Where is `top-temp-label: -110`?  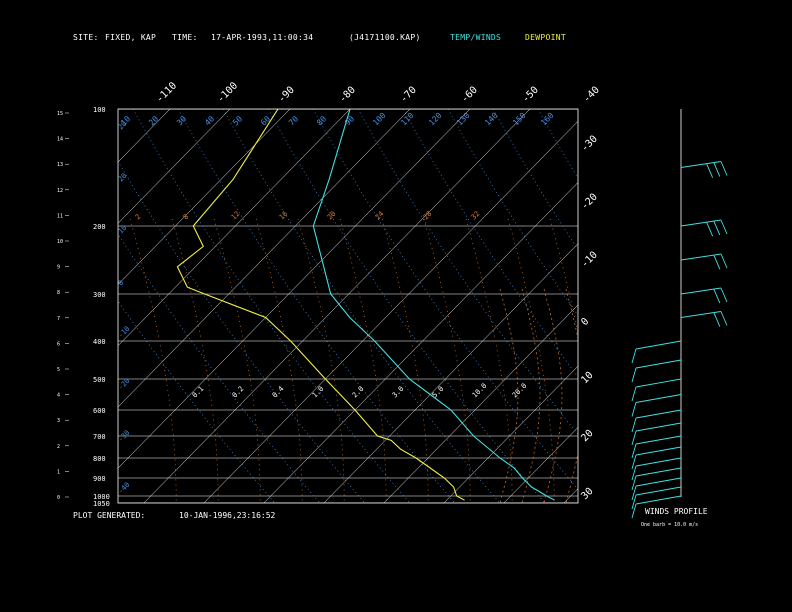 top-temp-label: -110 is located at coordinates (166, 92).